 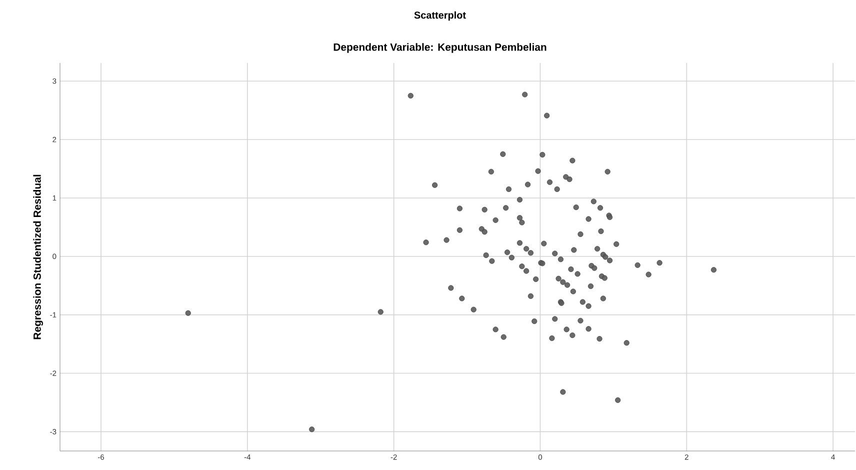 I want to click on y-axis-title: Regression Studentized Residual, so click(x=38, y=257).